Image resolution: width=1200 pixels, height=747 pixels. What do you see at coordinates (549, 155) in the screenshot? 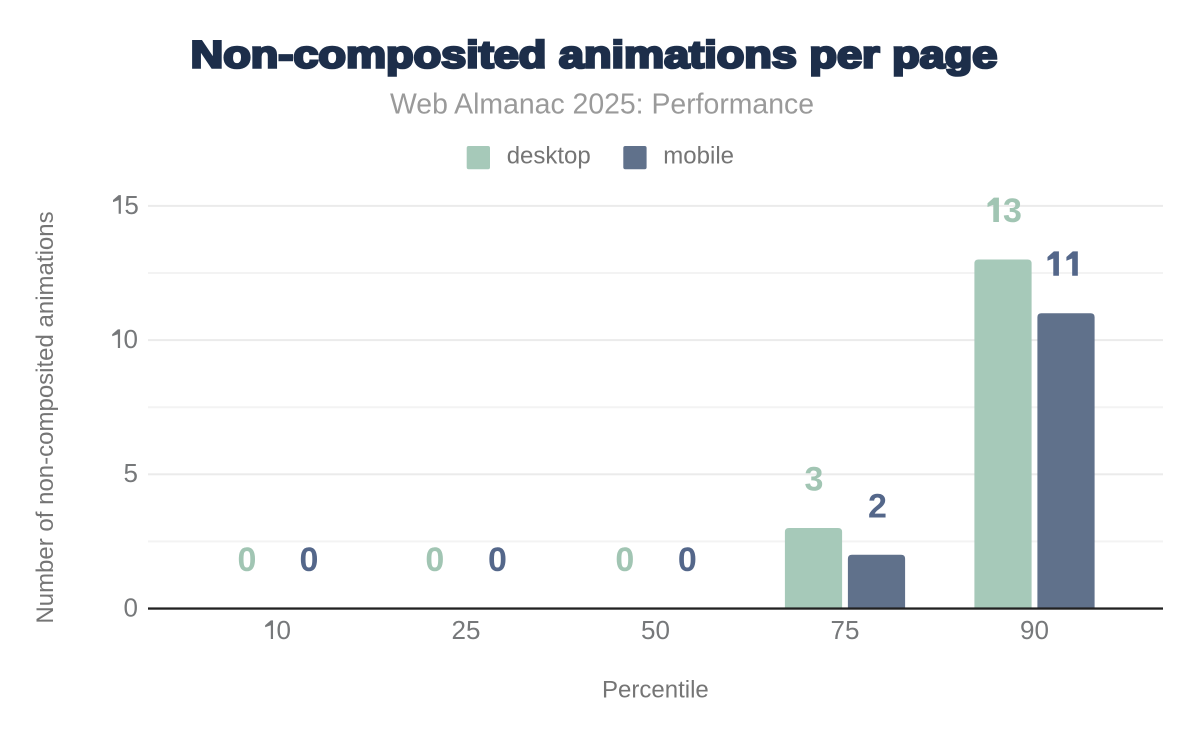
I see `svg-text: desktop` at bounding box center [549, 155].